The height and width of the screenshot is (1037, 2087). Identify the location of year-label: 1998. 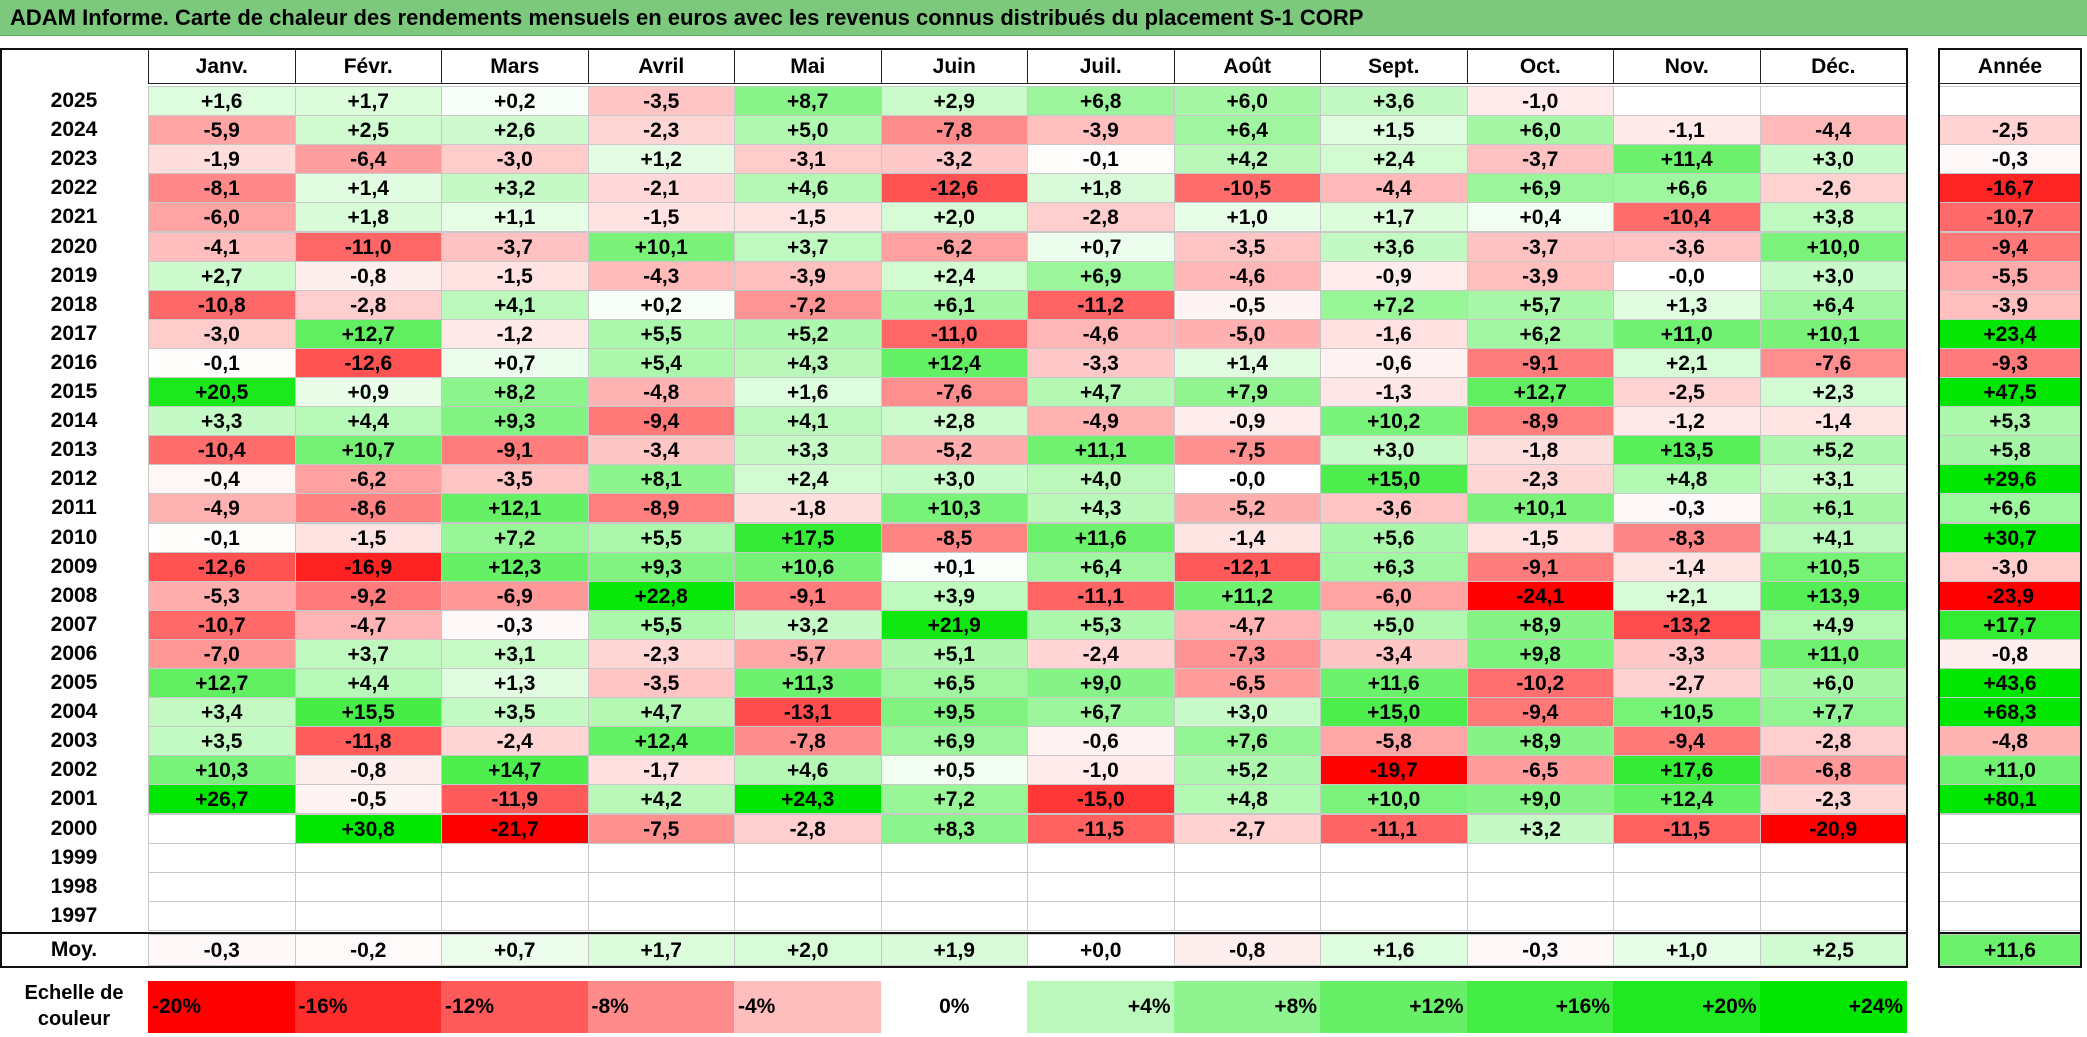
(74, 886).